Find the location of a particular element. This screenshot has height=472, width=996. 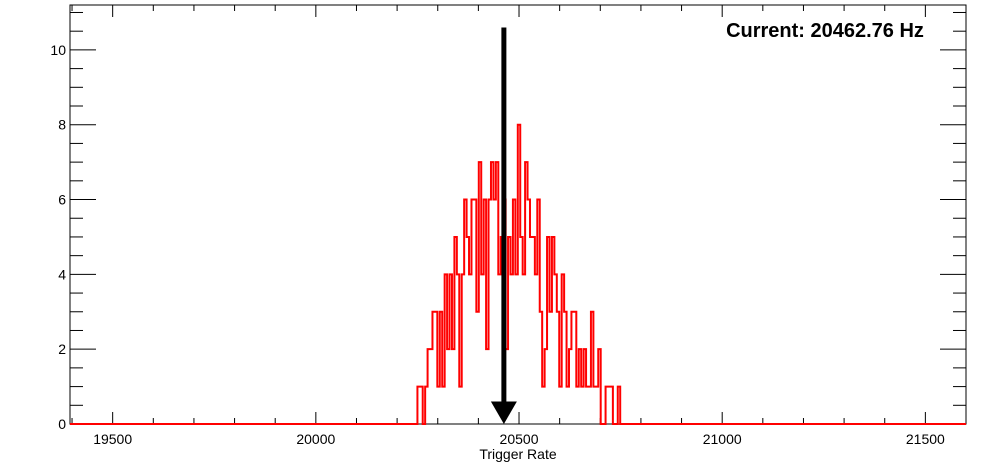

y-tick-label: 0 is located at coordinates (62, 424).